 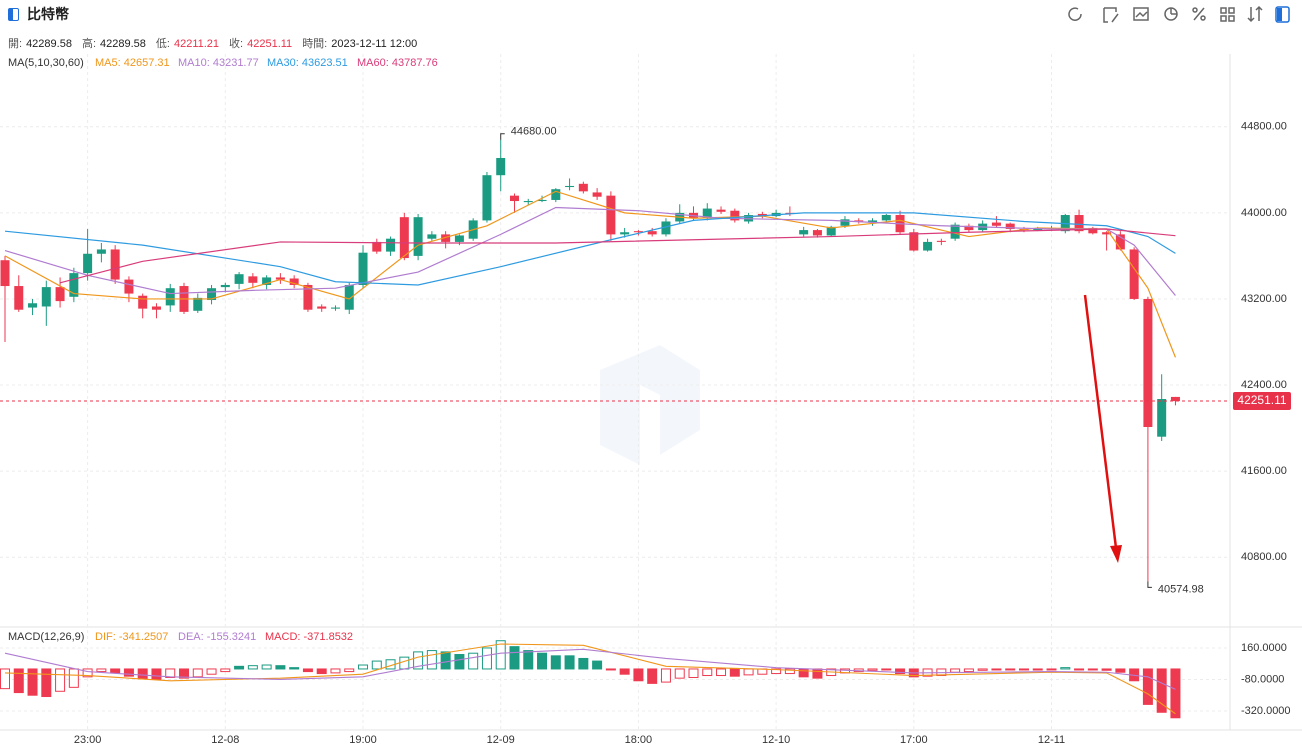 What do you see at coordinates (1264, 127) in the screenshot?
I see `y-tick-label: 44800.00` at bounding box center [1264, 127].